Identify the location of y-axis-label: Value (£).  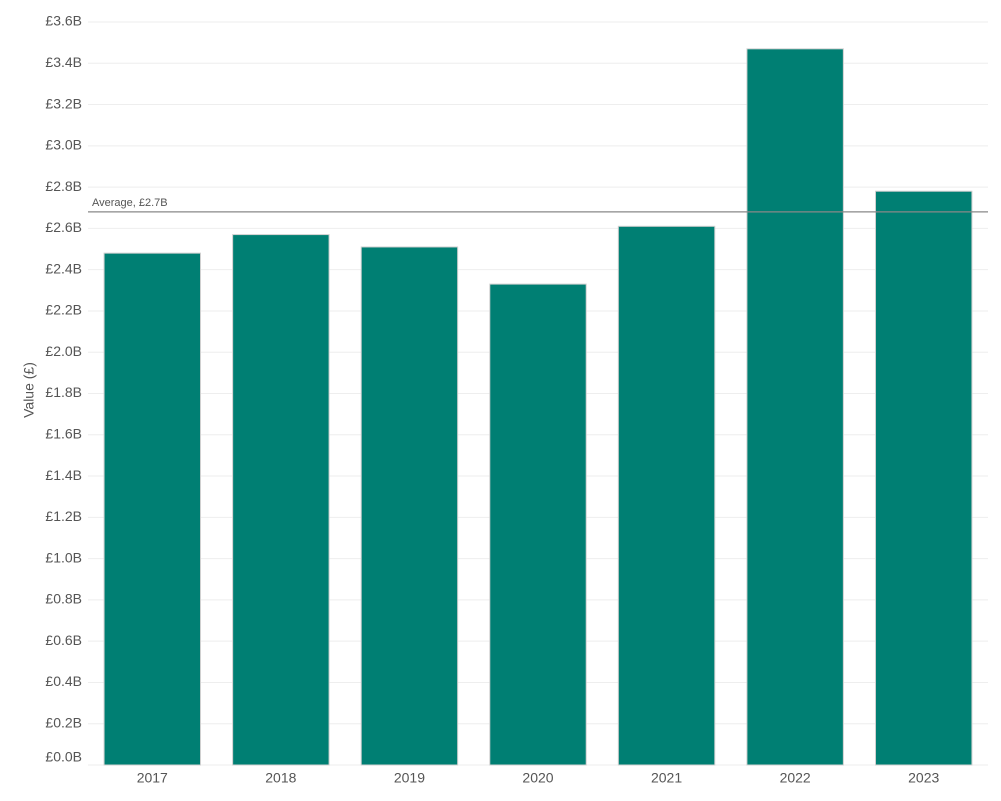
(29, 390).